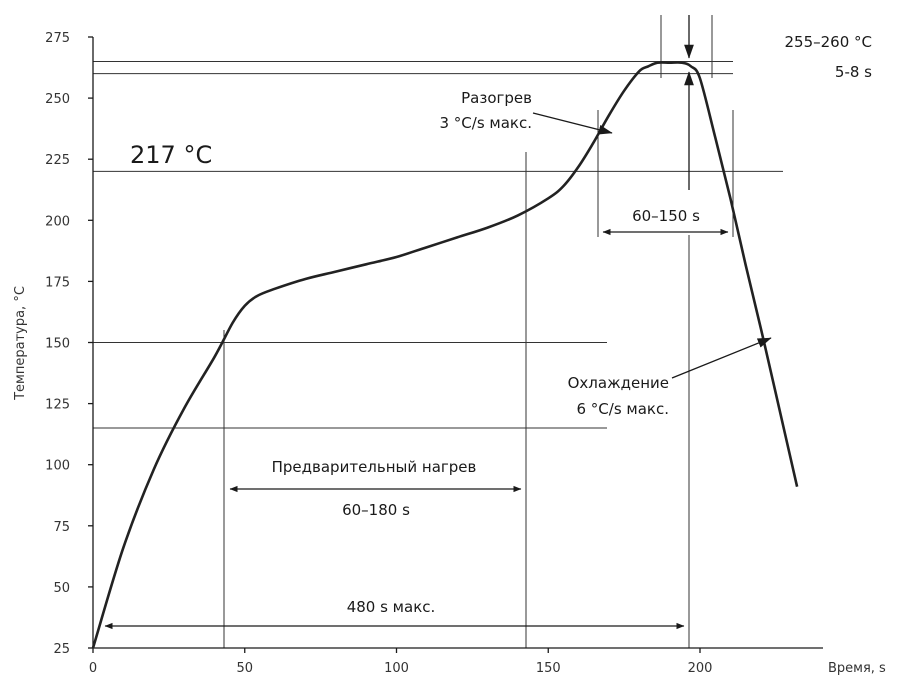 The width and height of the screenshot is (903, 679). I want to click on heating-rate-label: 3 °C/s макс., so click(485, 123).